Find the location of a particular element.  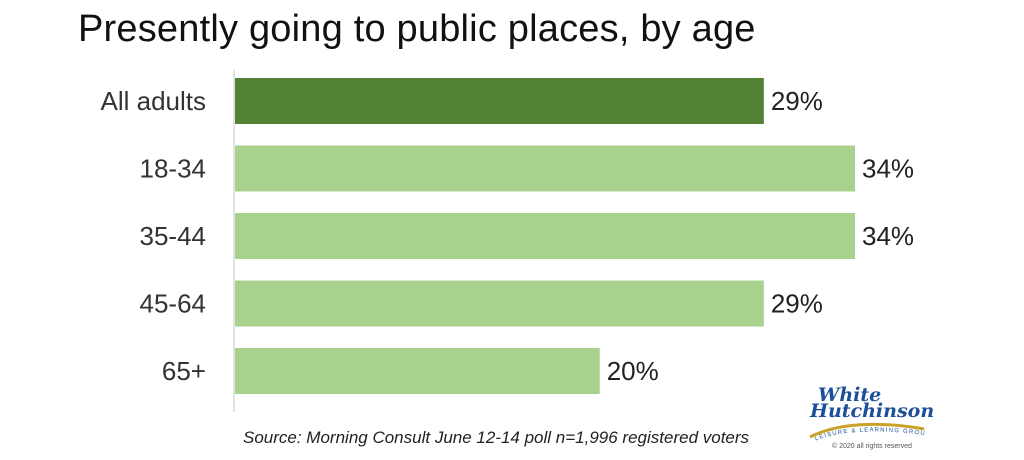

category-label: 45-64 is located at coordinates (173, 304).